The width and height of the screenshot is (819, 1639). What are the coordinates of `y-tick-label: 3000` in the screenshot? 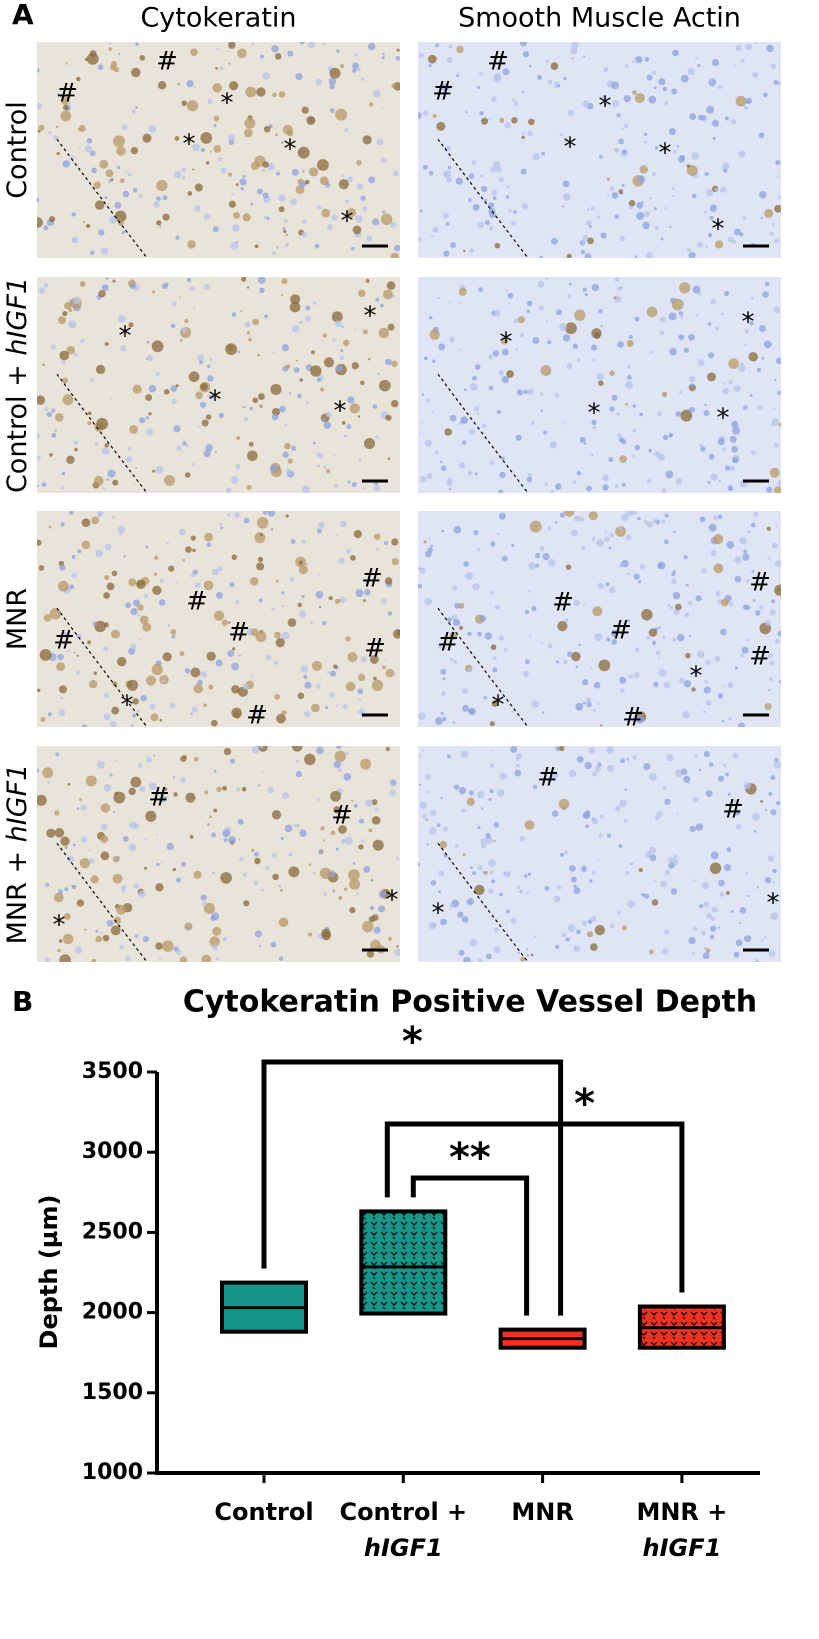 It's located at (112, 1151).